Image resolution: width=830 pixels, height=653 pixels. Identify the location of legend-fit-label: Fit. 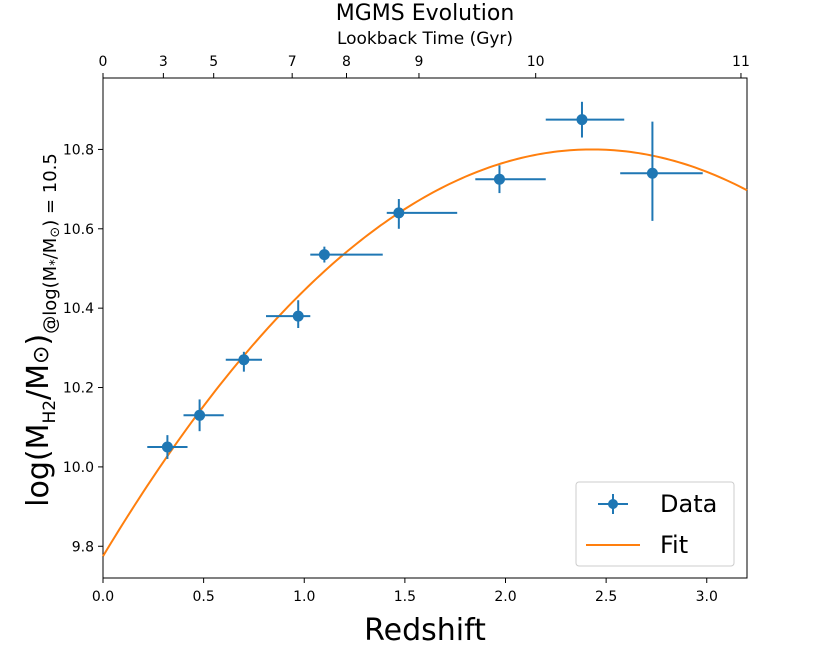
(674, 545).